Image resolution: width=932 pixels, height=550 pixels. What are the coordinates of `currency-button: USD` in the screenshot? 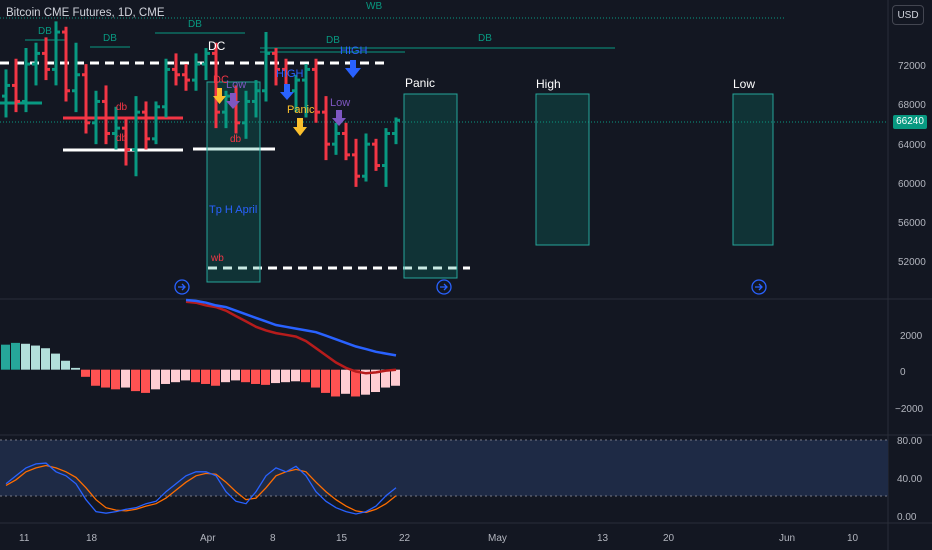 It's located at (908, 15).